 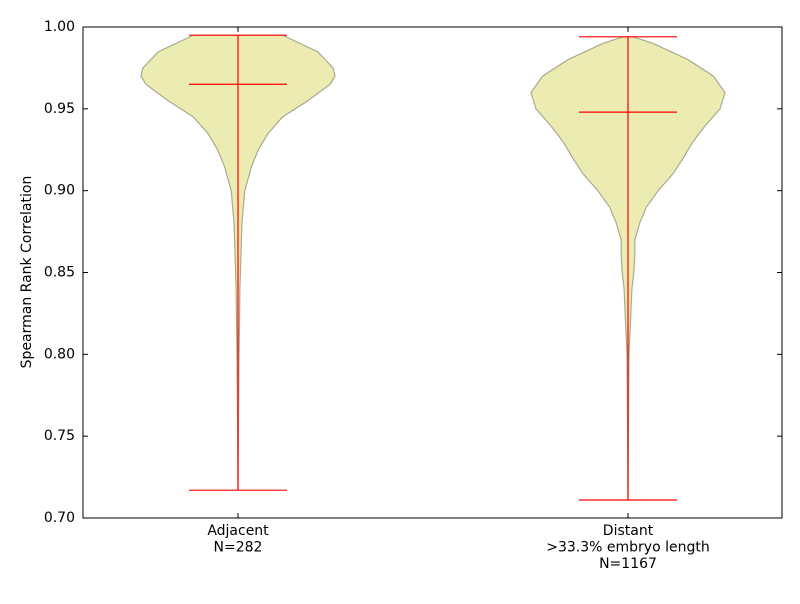 What do you see at coordinates (27, 272) in the screenshot?
I see `y-axis-label: Spearman Rank Correlation` at bounding box center [27, 272].